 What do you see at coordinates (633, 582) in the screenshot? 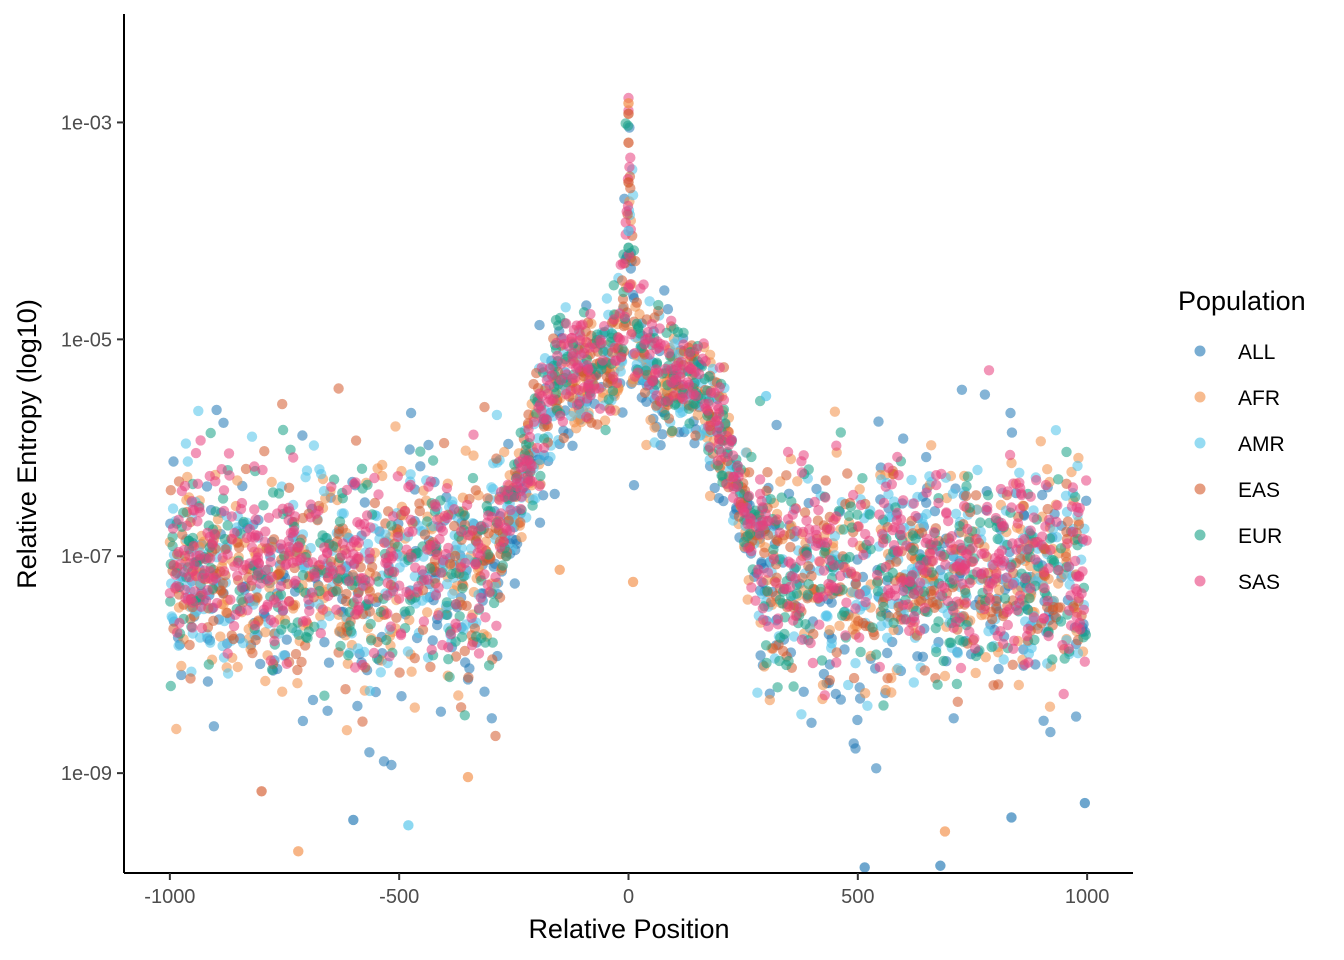
I see `point-outlier-afr` at bounding box center [633, 582].